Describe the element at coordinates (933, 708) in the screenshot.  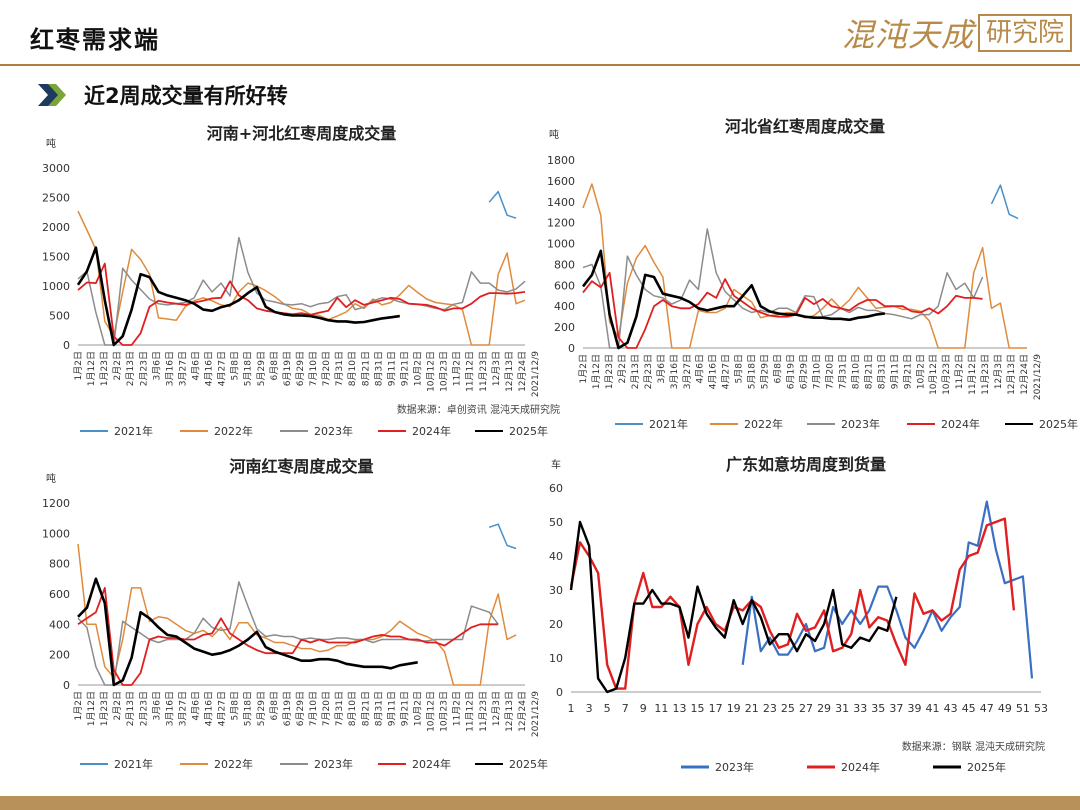
I see `x-tick-label: 41` at that location.